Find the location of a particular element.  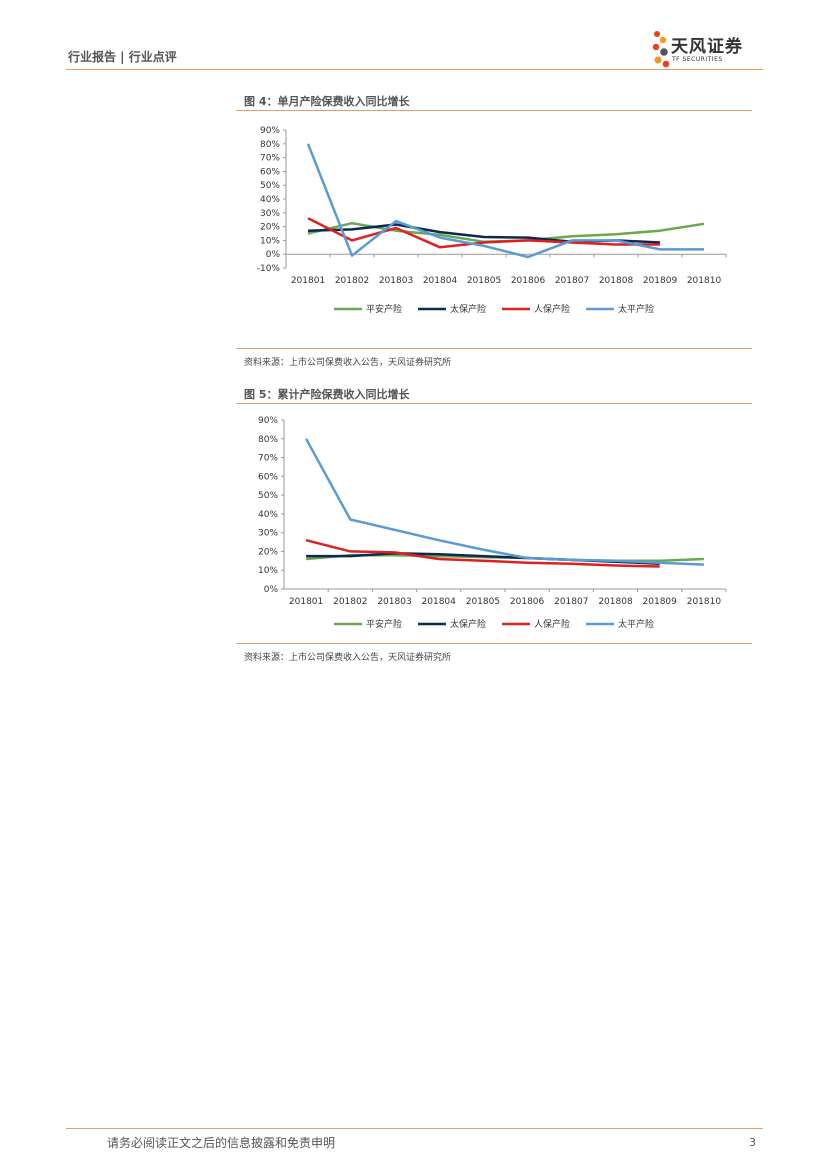

footer-divider is located at coordinates (414, 1128).